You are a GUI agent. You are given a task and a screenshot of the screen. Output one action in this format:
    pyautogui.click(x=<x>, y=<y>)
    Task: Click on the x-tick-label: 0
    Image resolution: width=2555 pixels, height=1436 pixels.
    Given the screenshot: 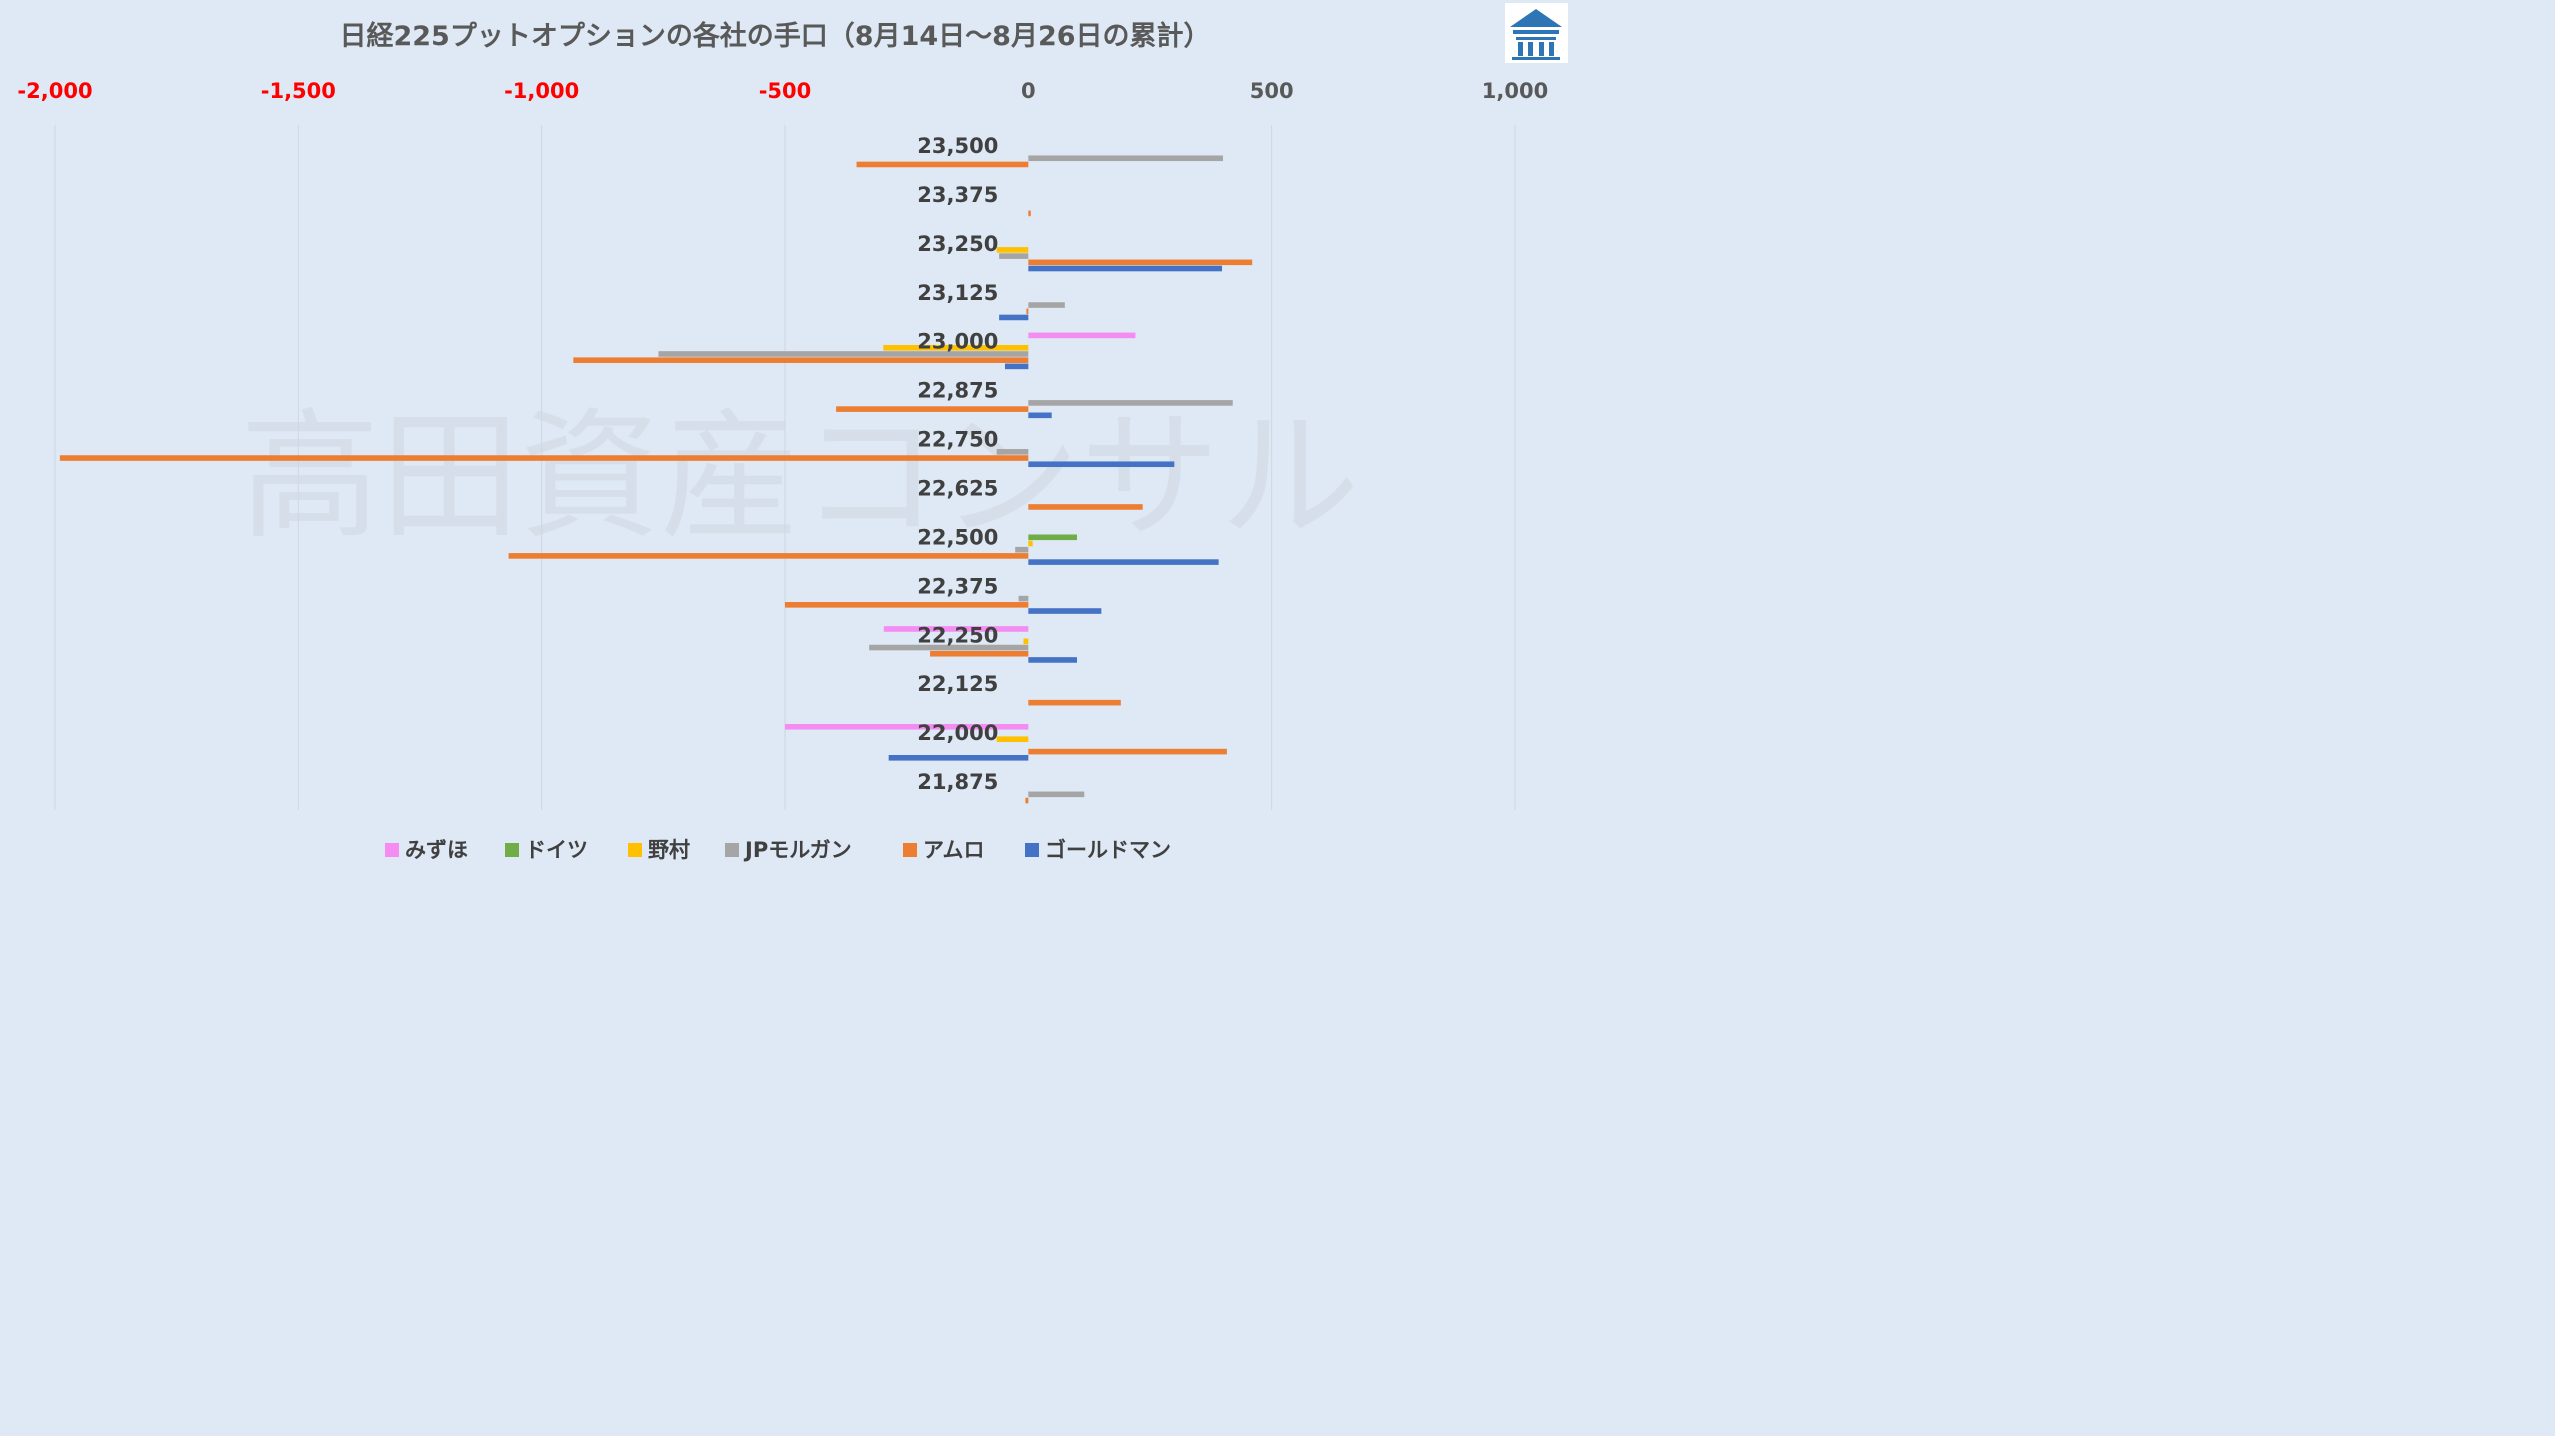 What is the action you would take?
    pyautogui.click(x=1028, y=91)
    